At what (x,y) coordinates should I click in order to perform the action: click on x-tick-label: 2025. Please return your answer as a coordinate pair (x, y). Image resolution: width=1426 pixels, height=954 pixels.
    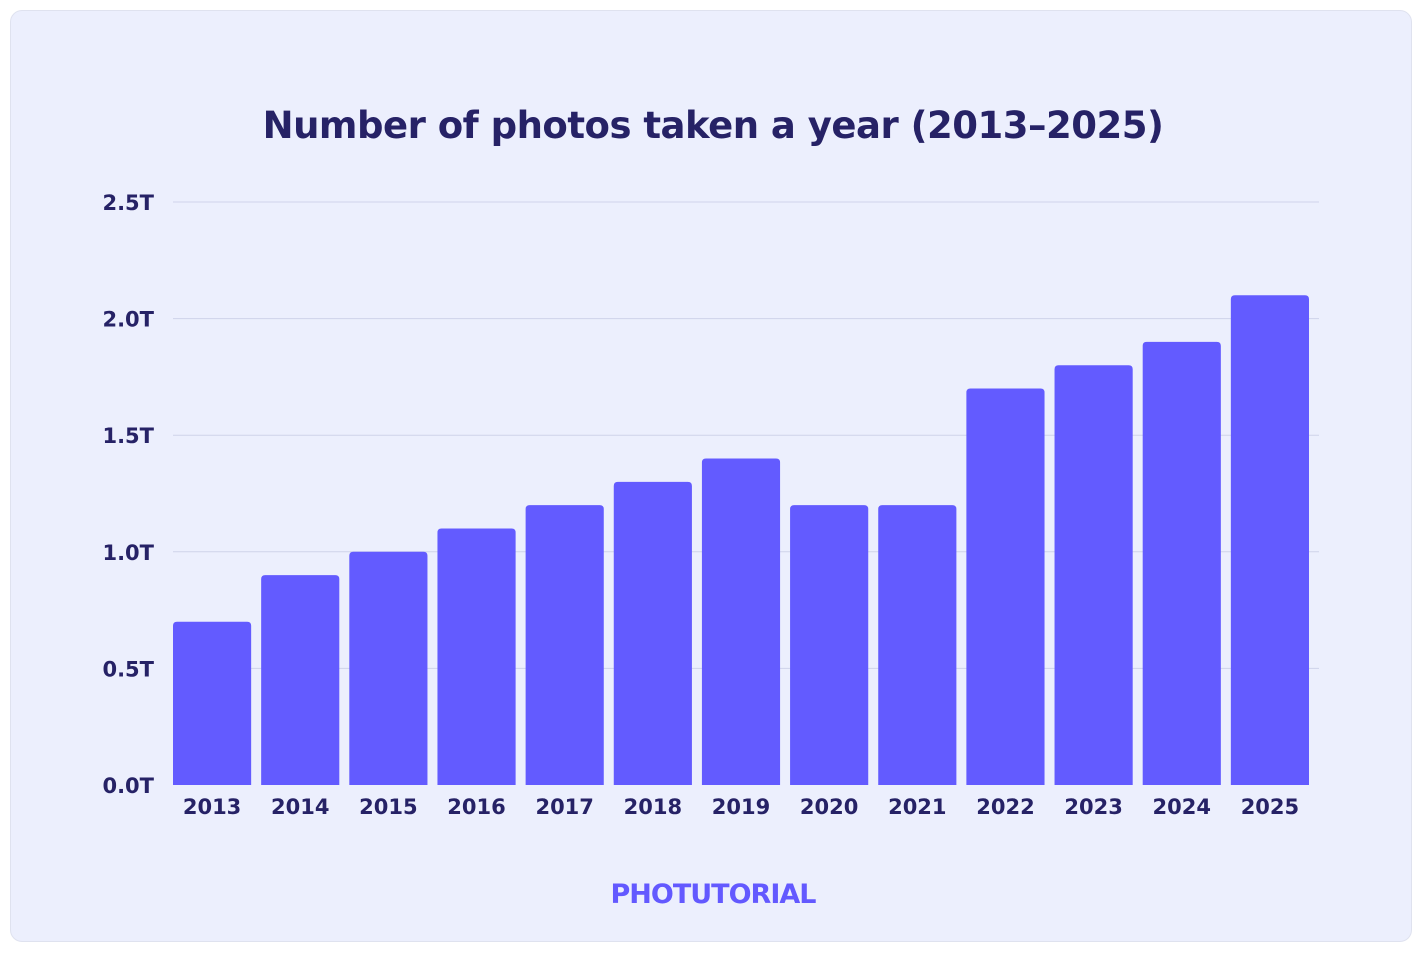
    Looking at the image, I should click on (1270, 807).